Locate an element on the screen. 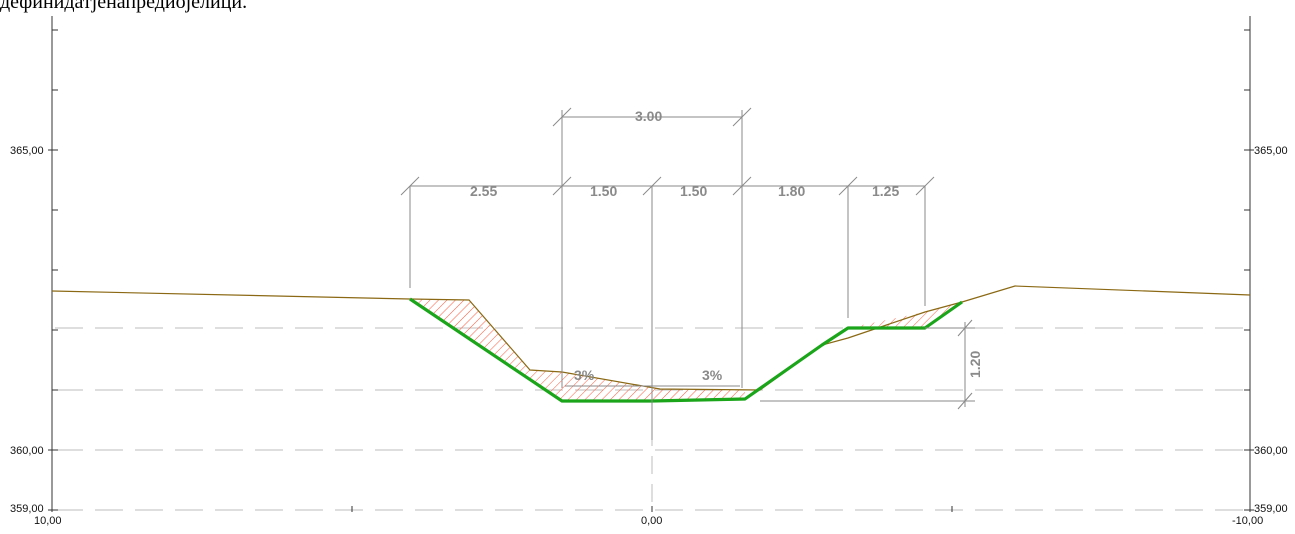 Image resolution: width=1295 pixels, height=534 pixels. dimension-1-50-right: 1.50 is located at coordinates (693, 191).